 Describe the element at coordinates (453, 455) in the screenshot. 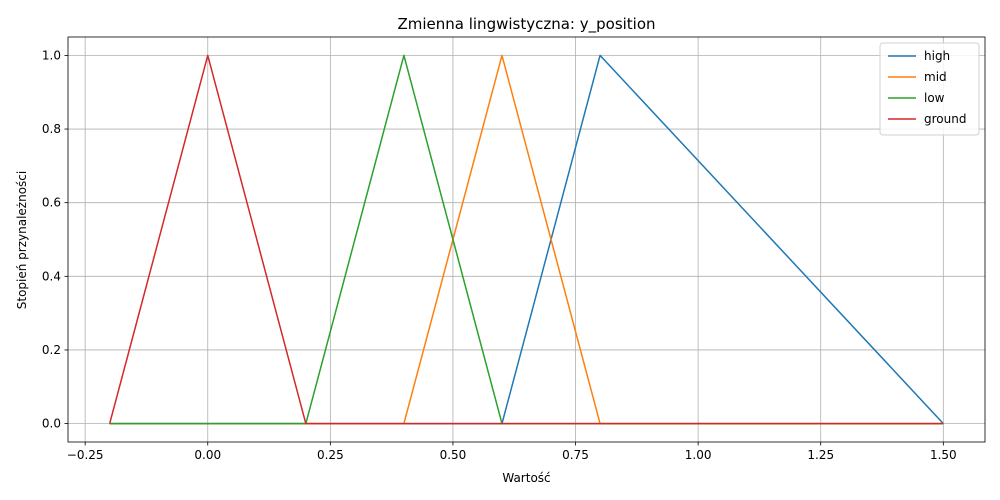

I see `x-tick-label: 0.50` at that location.